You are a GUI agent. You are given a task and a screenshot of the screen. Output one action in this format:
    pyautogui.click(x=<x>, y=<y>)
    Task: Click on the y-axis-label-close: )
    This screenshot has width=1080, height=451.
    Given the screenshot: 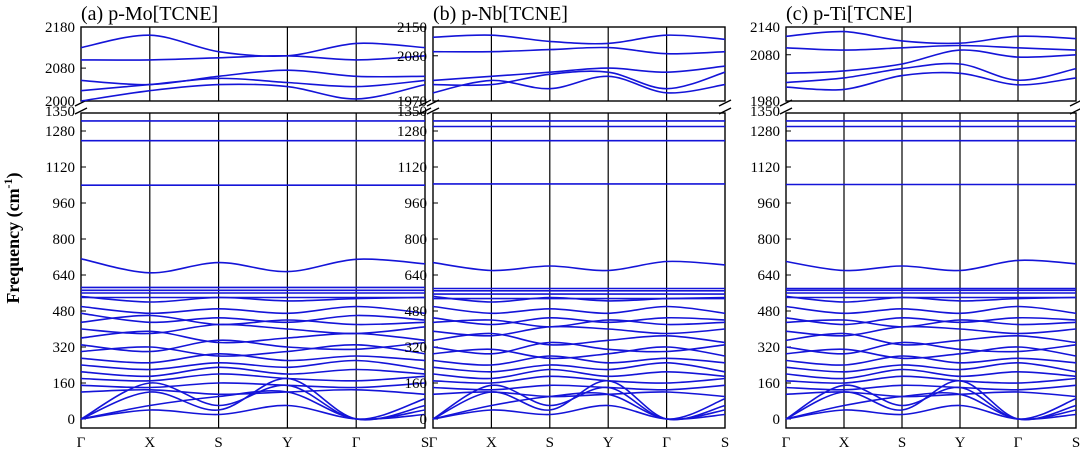 What is the action you would take?
    pyautogui.click(x=13, y=175)
    